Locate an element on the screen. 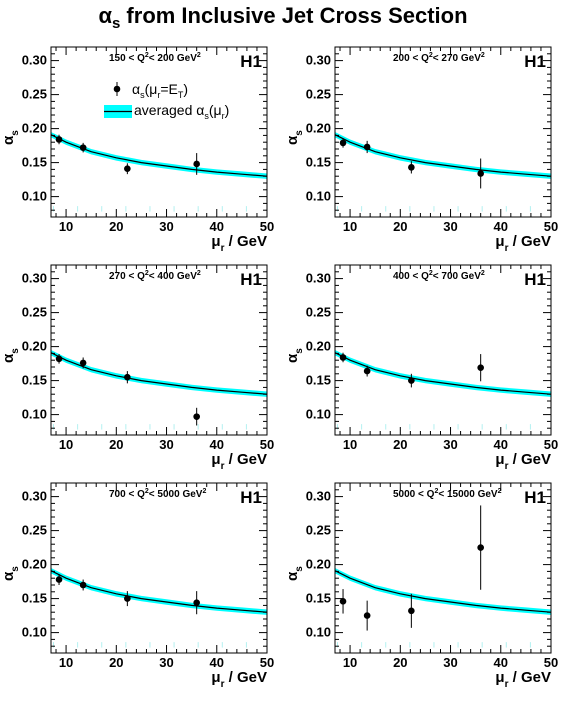  q2-range-label: 5000 < Q2< 15000 GeV2 is located at coordinates (447, 494).